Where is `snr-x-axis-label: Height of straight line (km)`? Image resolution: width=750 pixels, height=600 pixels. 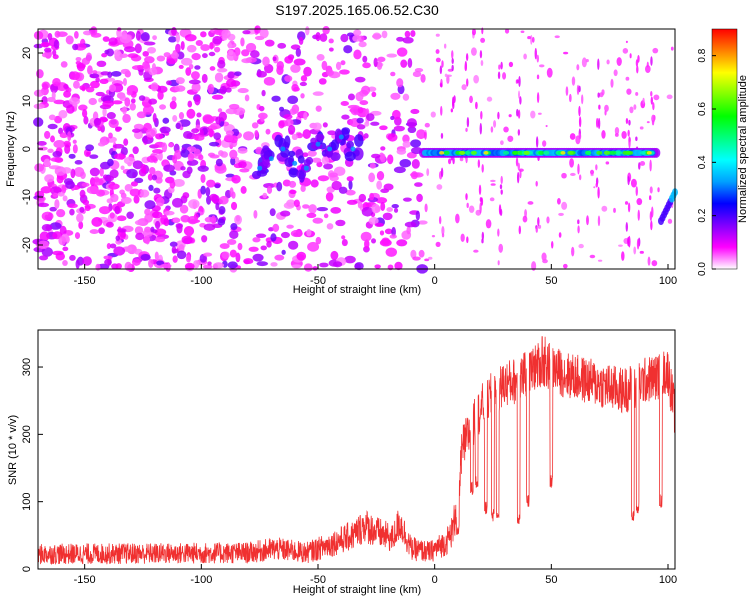 snr-x-axis-label: Height of straight line (km) is located at coordinates (357, 590).